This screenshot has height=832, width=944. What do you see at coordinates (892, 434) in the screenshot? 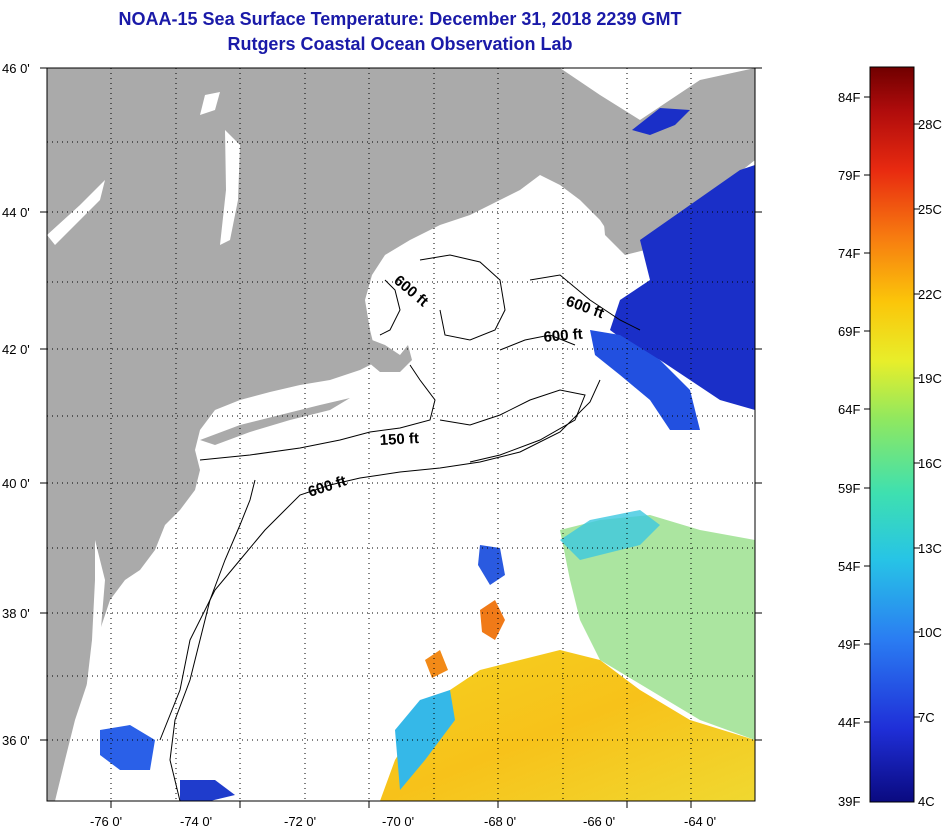
I see `colorbar` at bounding box center [892, 434].